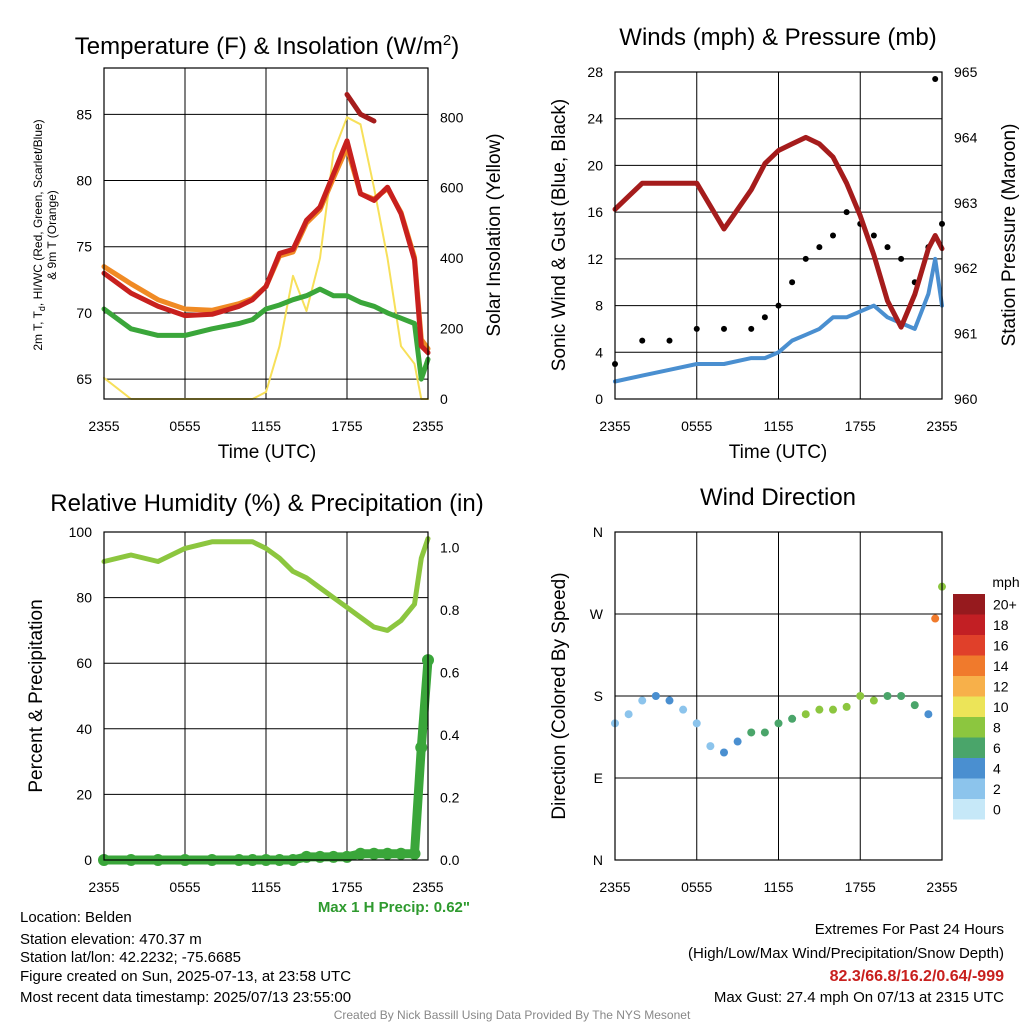 The image size is (1024, 1024). What do you see at coordinates (997, 809) in the screenshot?
I see `colorbar-label: 0` at bounding box center [997, 809].